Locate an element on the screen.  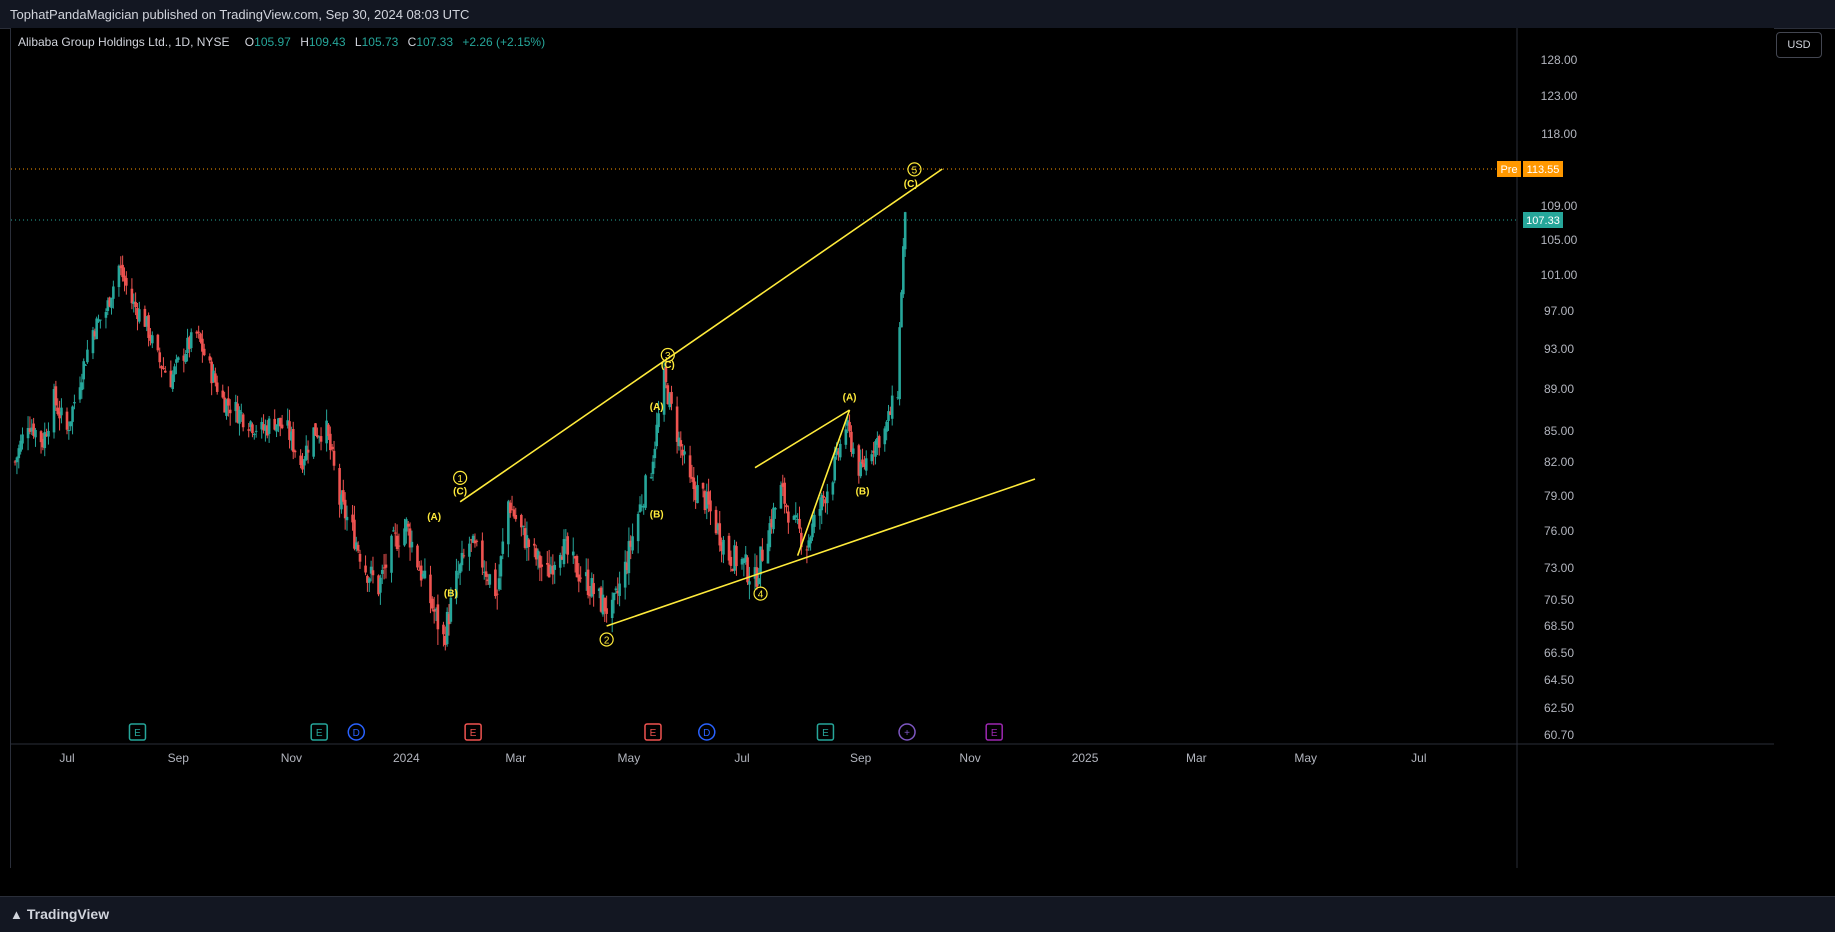
close-label: C is located at coordinates (412, 42).